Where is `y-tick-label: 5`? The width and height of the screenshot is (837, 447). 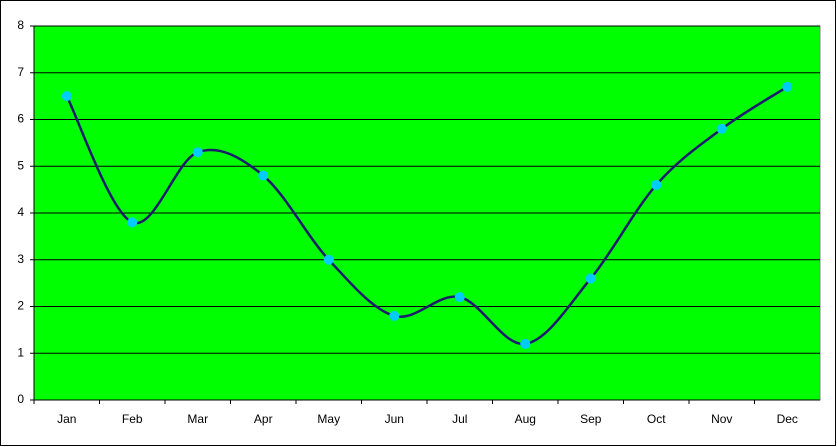
y-tick-label: 5 is located at coordinates (20, 165).